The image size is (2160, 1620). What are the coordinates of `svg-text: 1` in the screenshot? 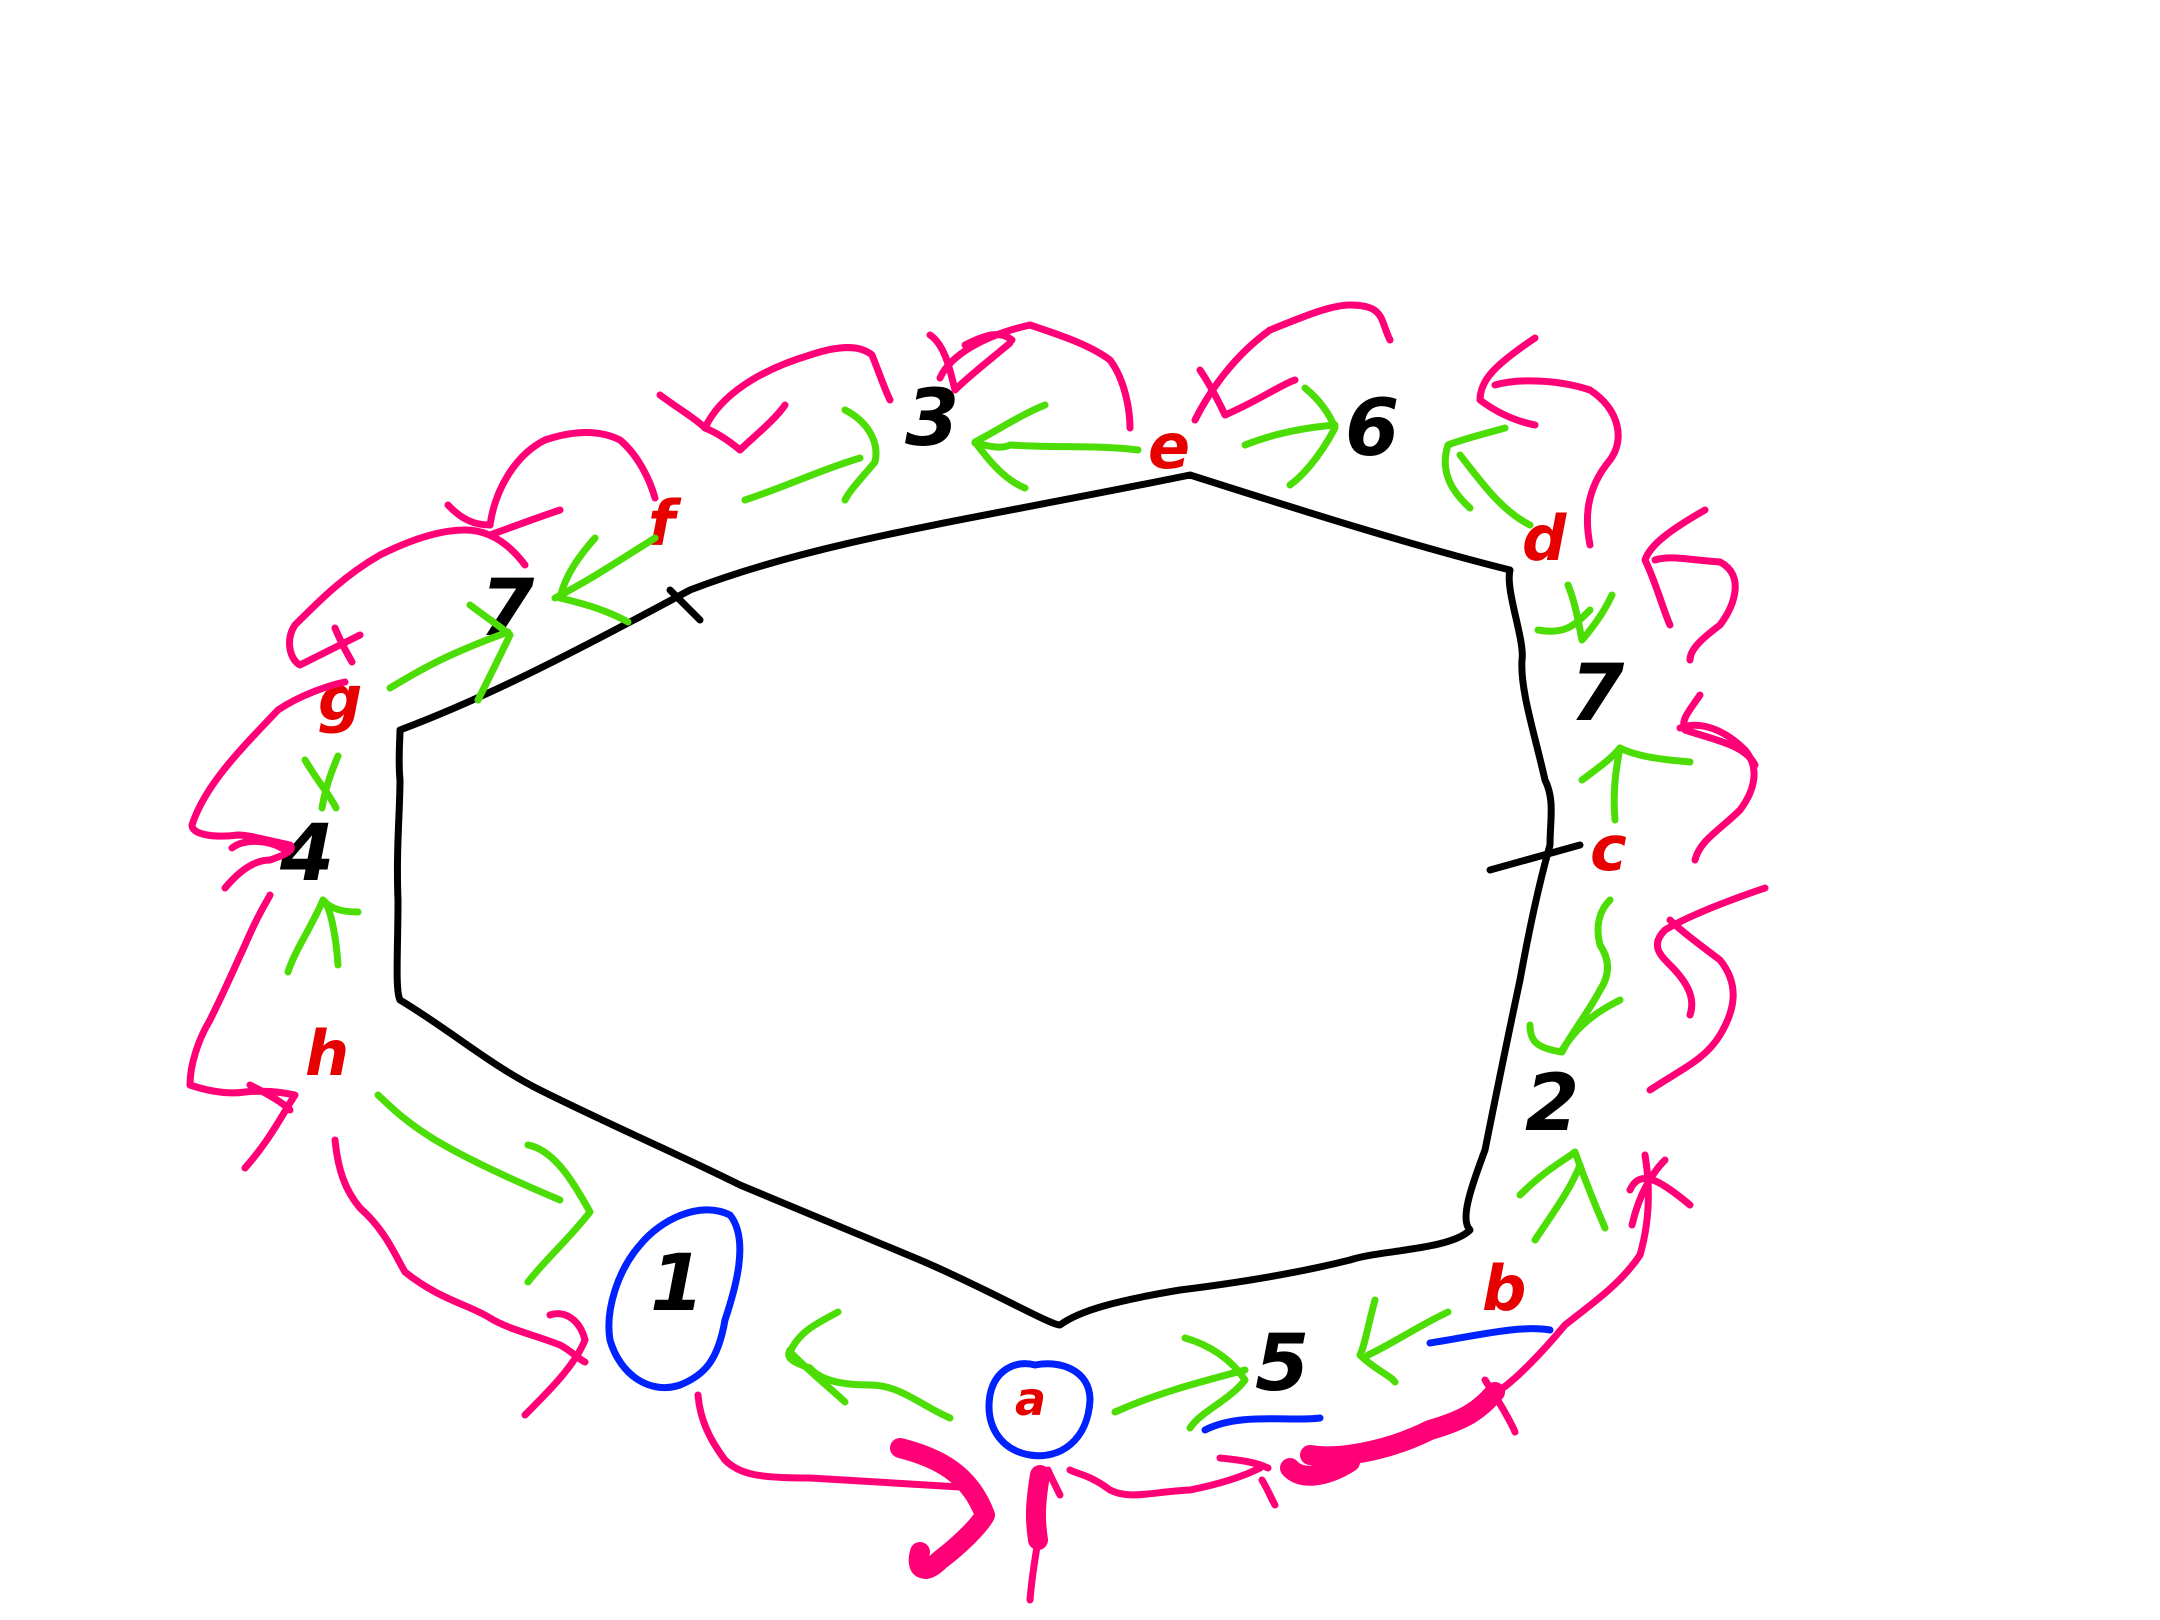 It's located at (677, 1284).